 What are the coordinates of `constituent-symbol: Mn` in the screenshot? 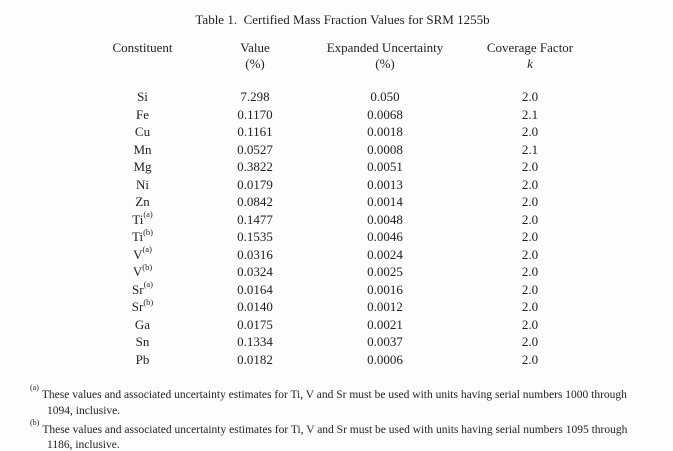 It's located at (142, 149).